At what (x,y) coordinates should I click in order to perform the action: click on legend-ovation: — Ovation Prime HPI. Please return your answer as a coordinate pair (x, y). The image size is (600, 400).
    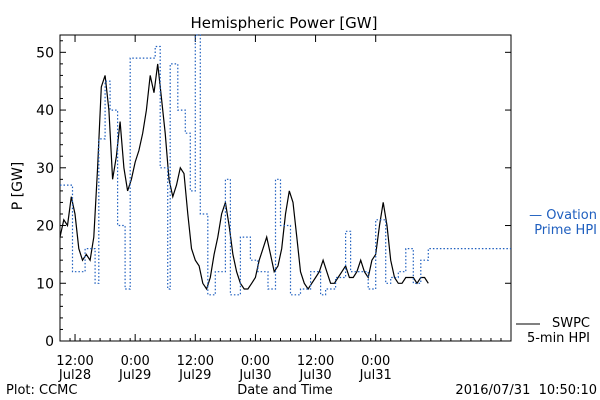
    Looking at the image, I should click on (563, 223).